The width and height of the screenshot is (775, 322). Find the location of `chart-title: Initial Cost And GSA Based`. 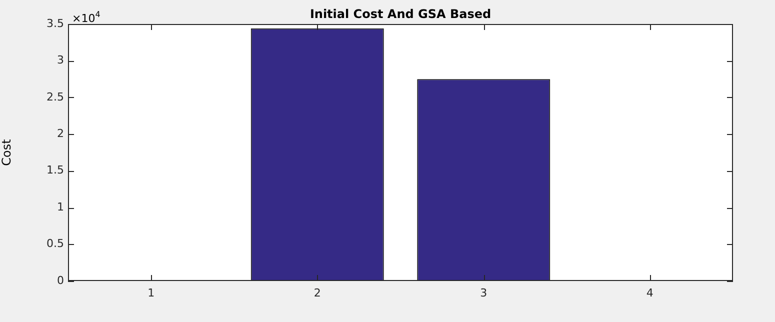

chart-title: Initial Cost And GSA Based is located at coordinates (401, 14).